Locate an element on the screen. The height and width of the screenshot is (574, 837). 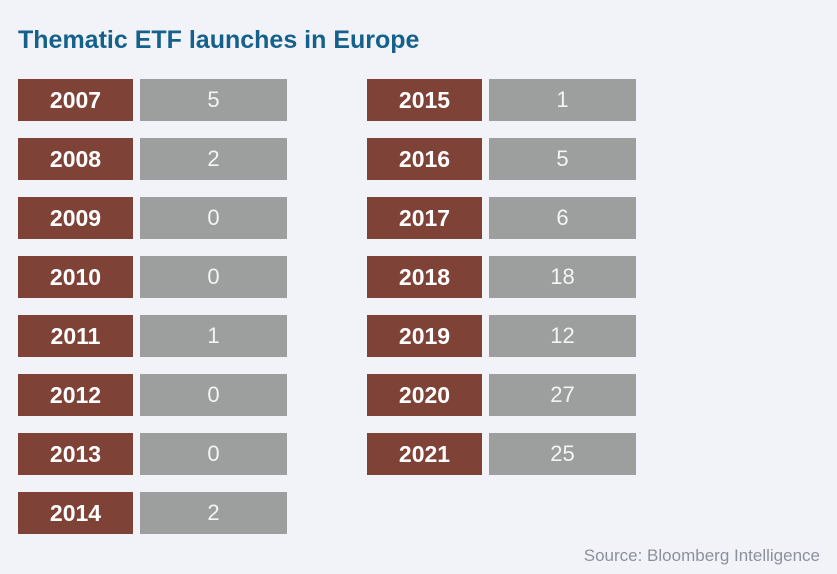
row-2010: 2010 0 is located at coordinates (152, 277).